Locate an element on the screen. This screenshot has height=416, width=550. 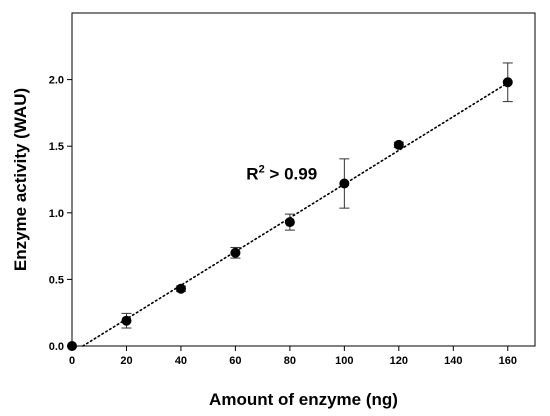
r2-annotation: R2 > 0.99 is located at coordinates (281, 174).